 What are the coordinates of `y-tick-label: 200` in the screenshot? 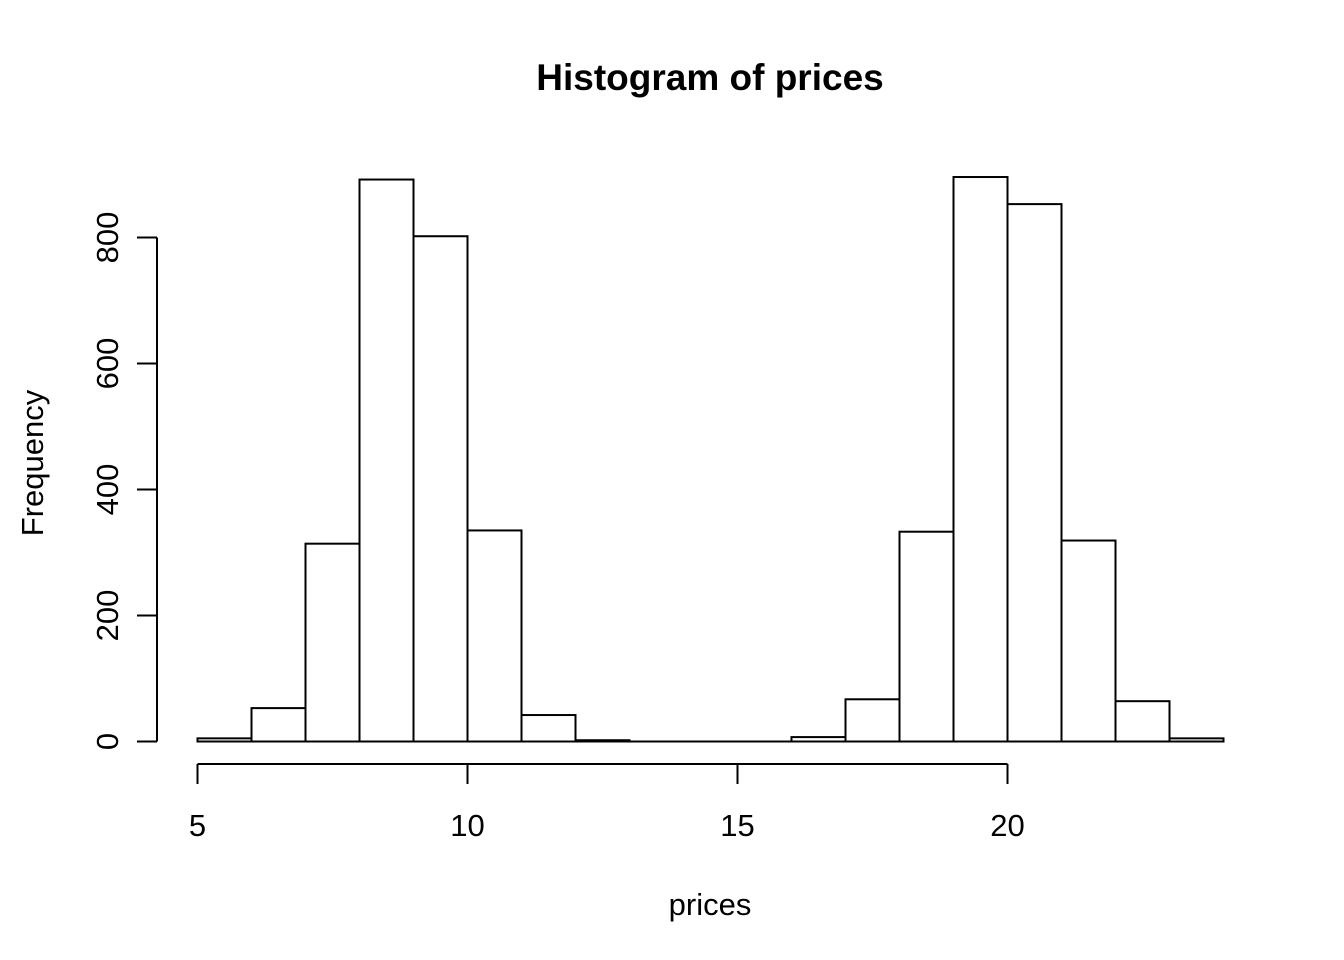 It's located at (107, 616).